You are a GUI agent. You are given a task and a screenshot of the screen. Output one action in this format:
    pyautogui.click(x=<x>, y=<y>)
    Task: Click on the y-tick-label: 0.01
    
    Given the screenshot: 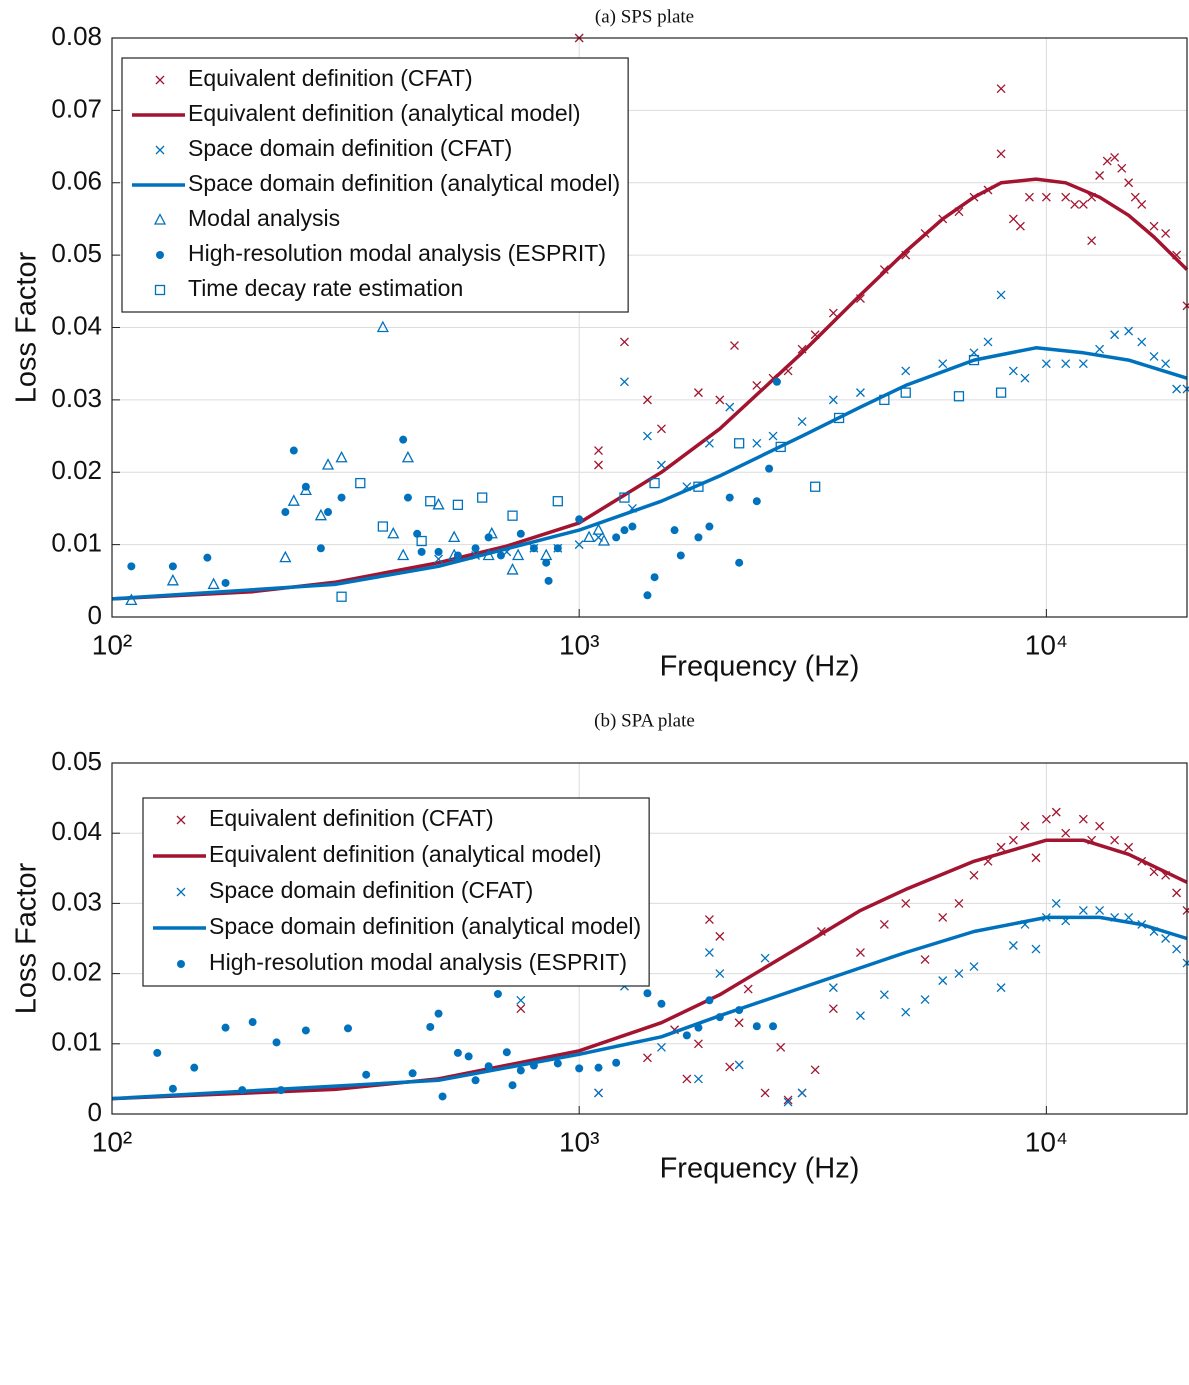 What is the action you would take?
    pyautogui.click(x=76, y=1042)
    